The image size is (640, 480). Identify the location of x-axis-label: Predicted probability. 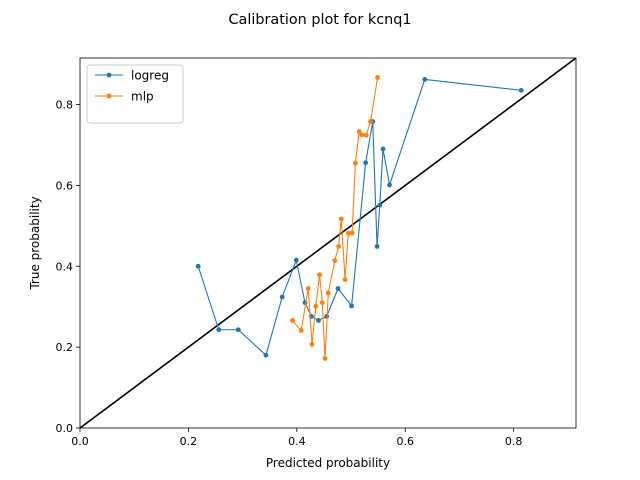
(328, 463).